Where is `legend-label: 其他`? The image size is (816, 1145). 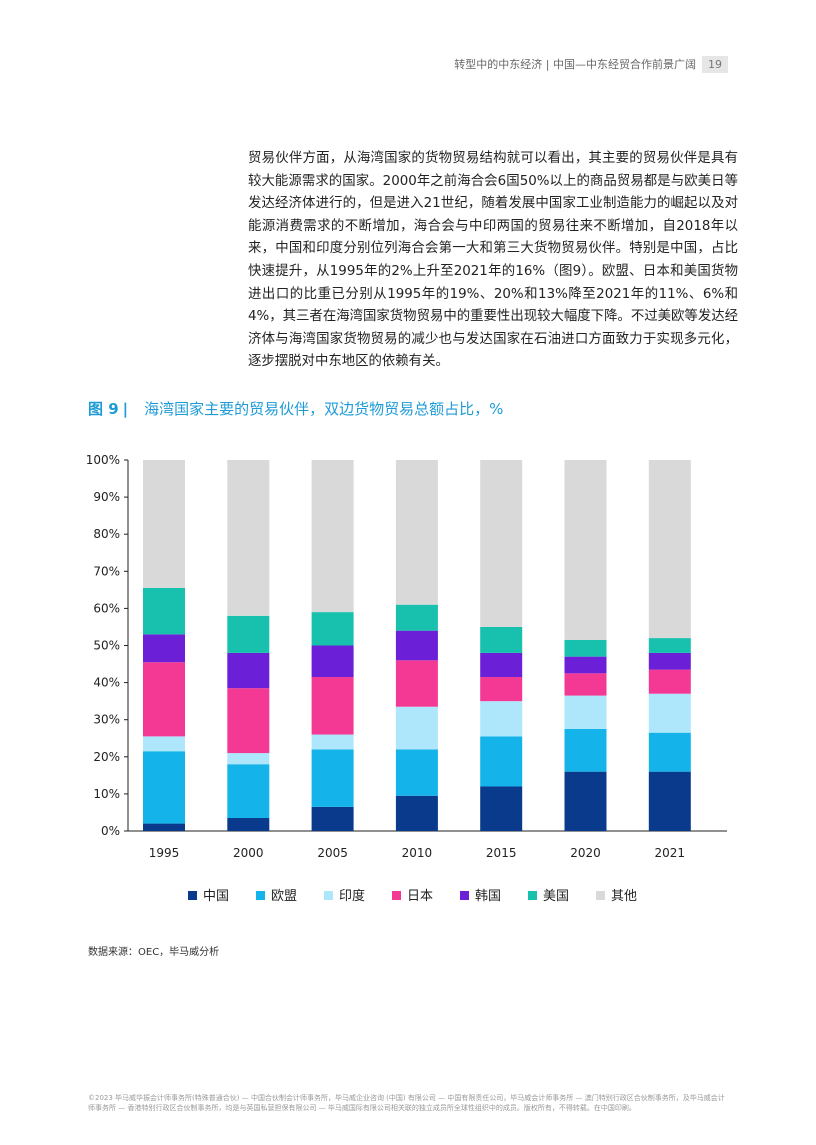 legend-label: 其他 is located at coordinates (624, 896).